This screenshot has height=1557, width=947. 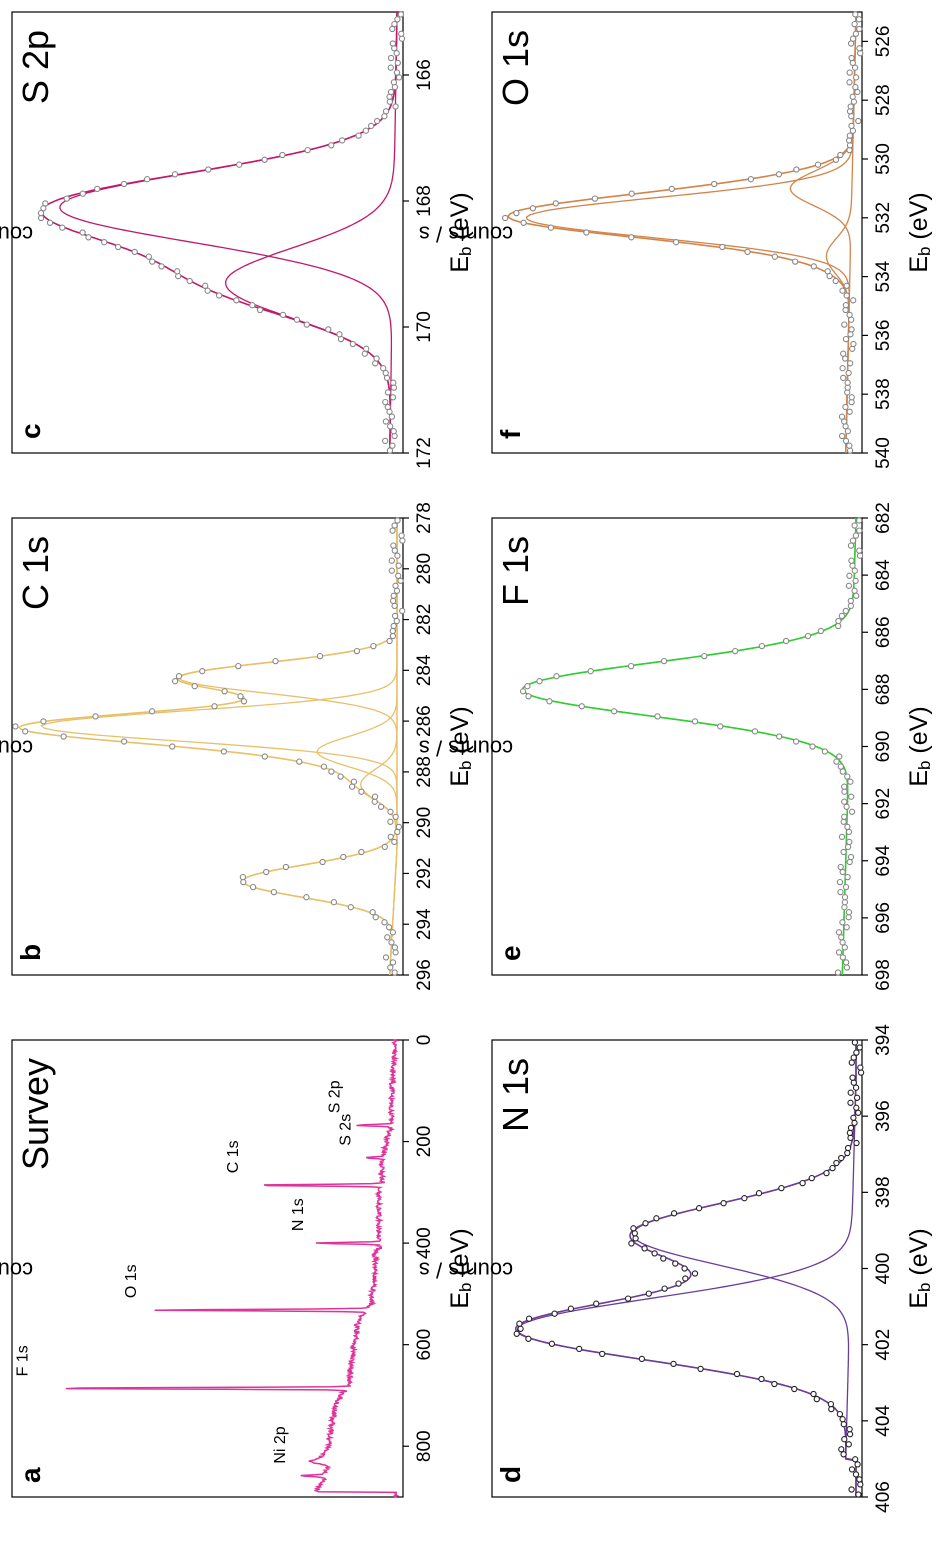 What do you see at coordinates (883, 159) in the screenshot?
I see `x-tick-label: 530` at bounding box center [883, 159].